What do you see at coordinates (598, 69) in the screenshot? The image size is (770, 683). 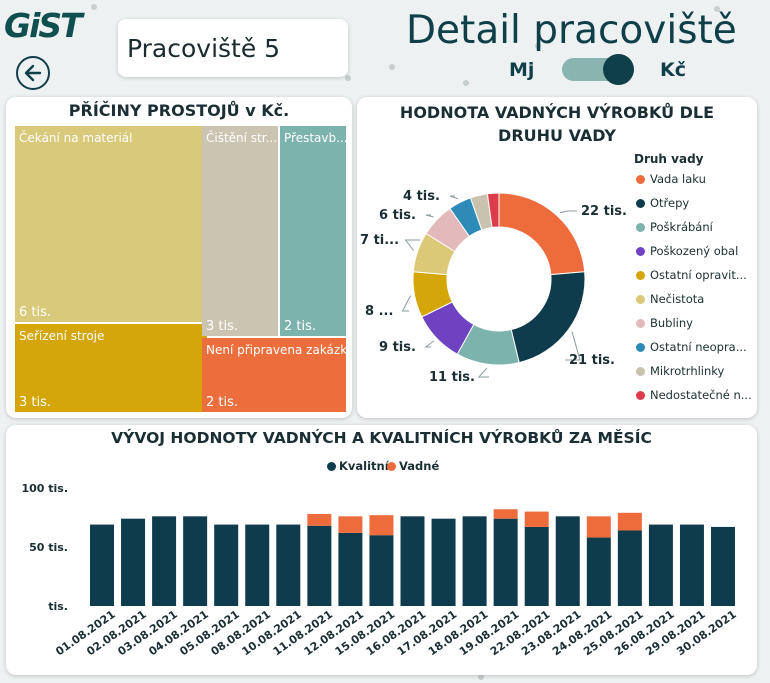 I see `unit-toggle` at bounding box center [598, 69].